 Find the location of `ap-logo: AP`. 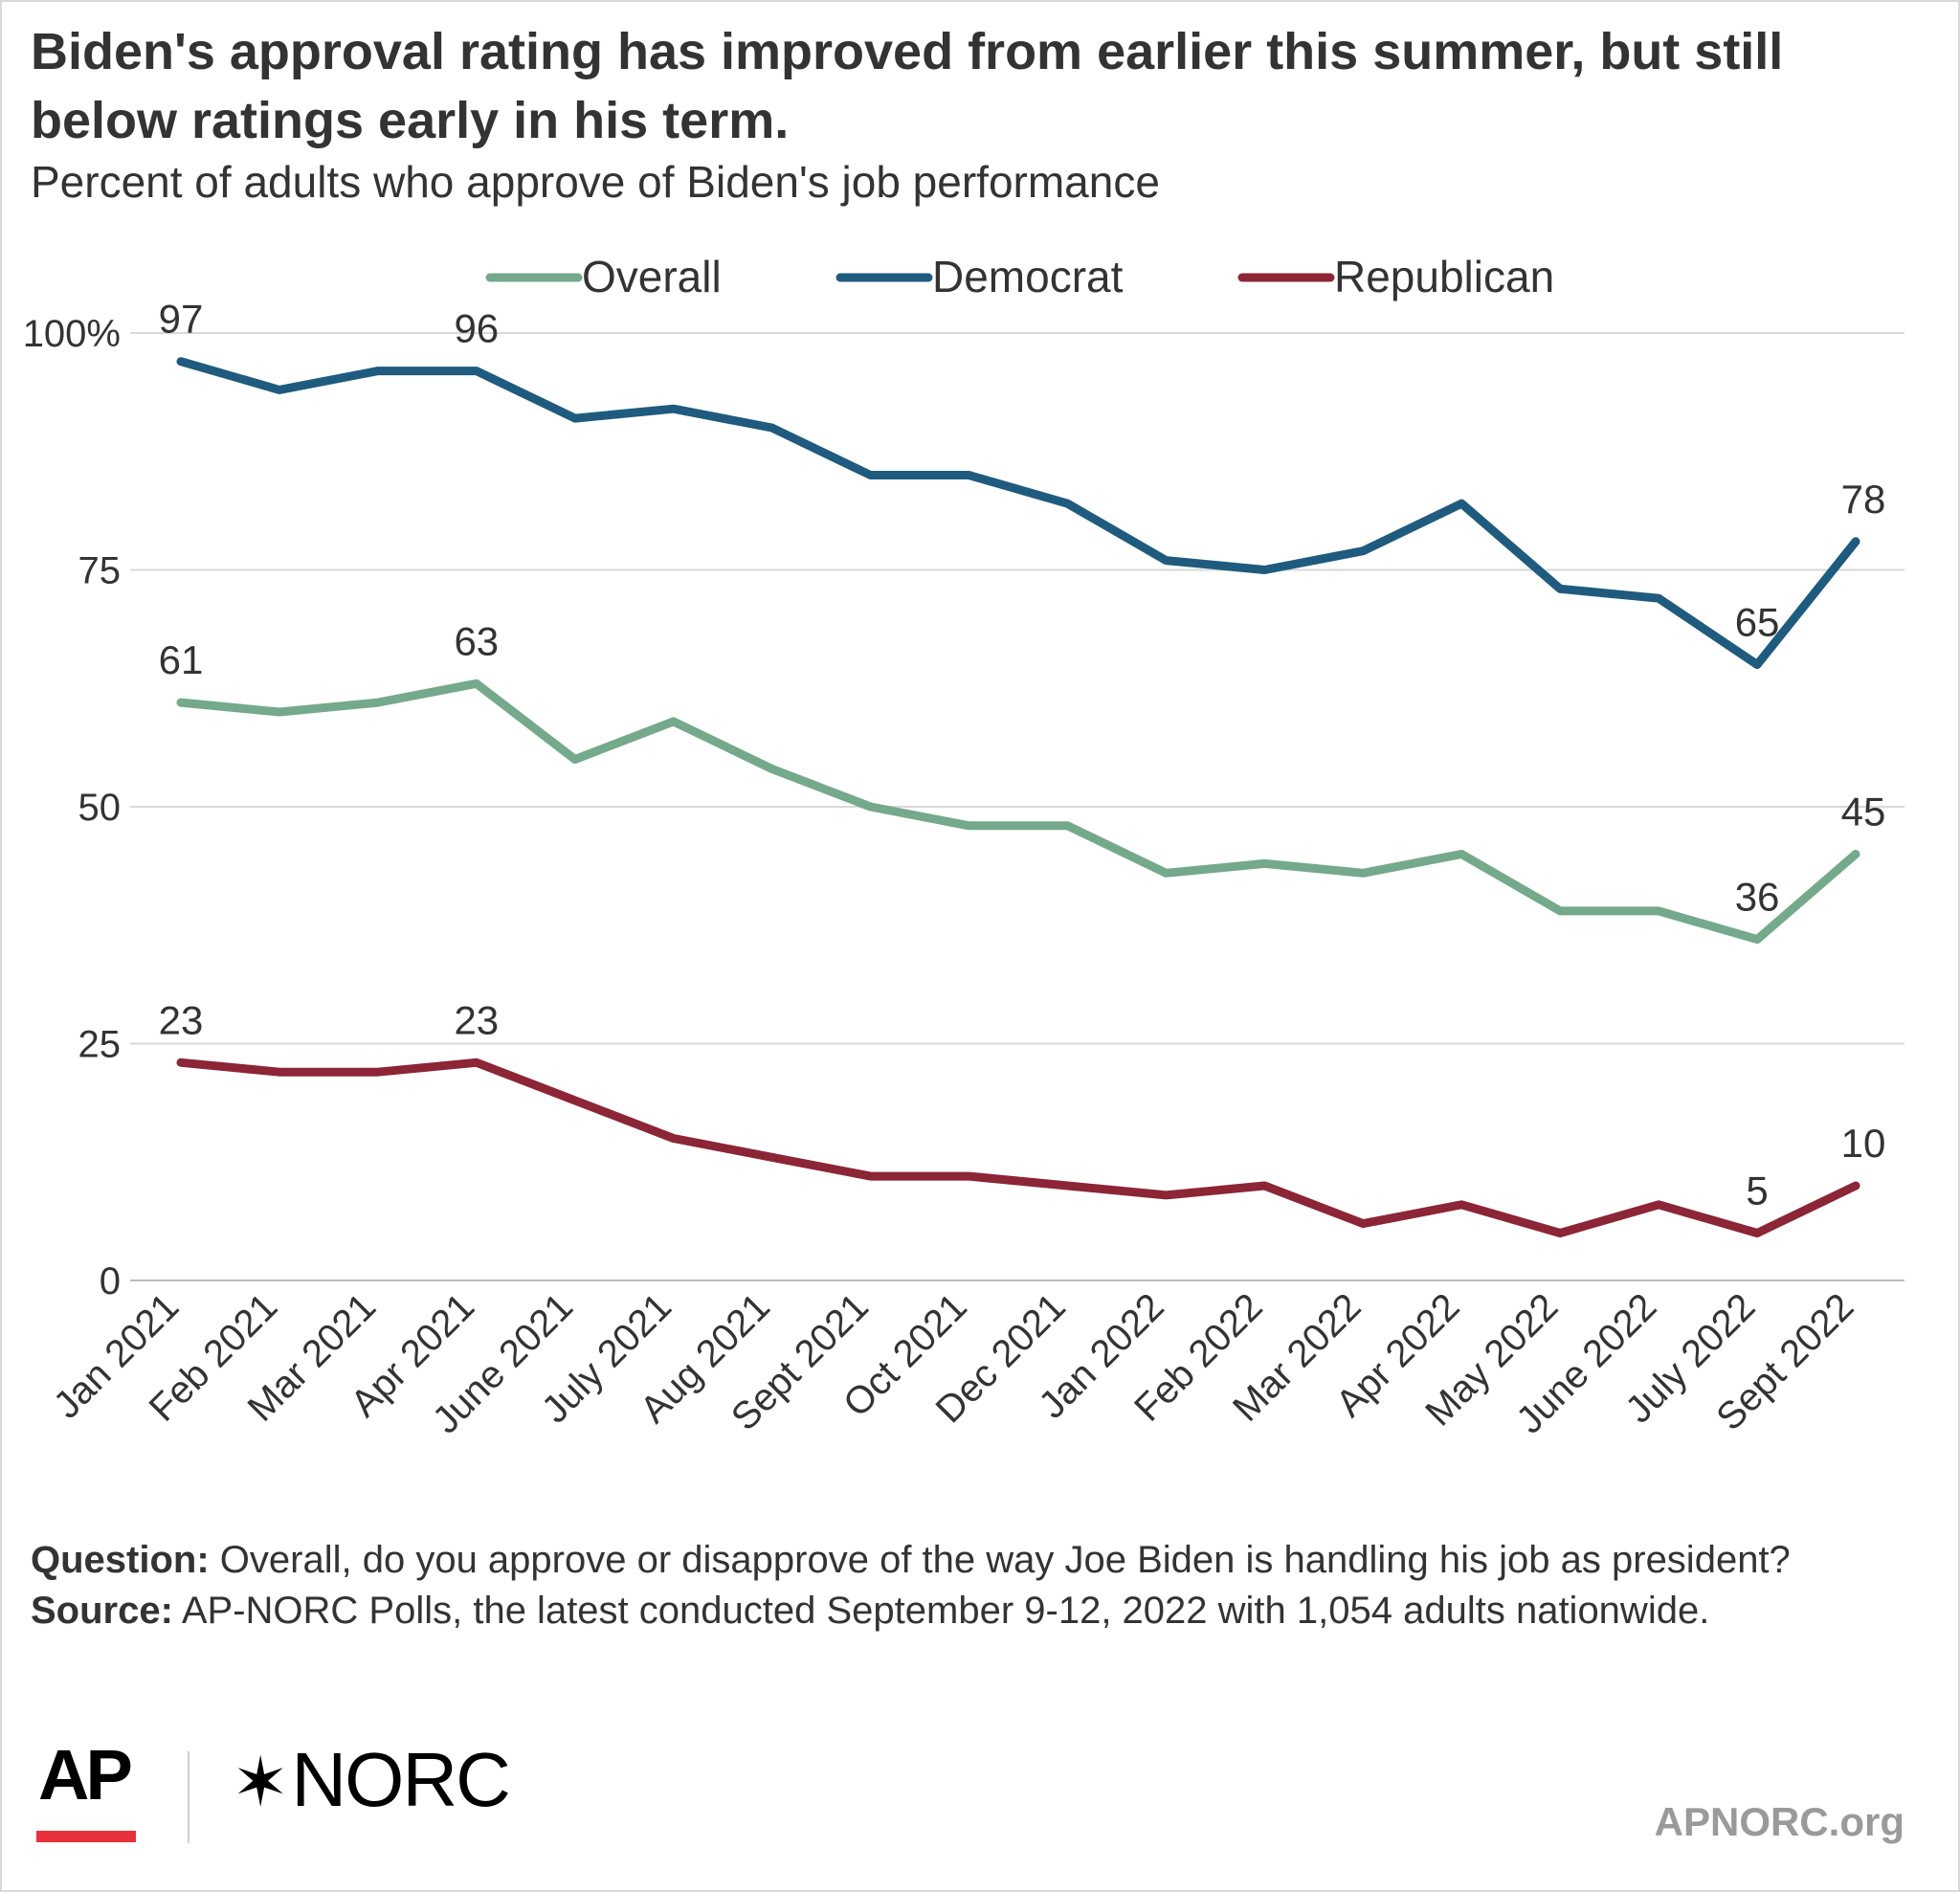

ap-logo: AP is located at coordinates (85, 1774).